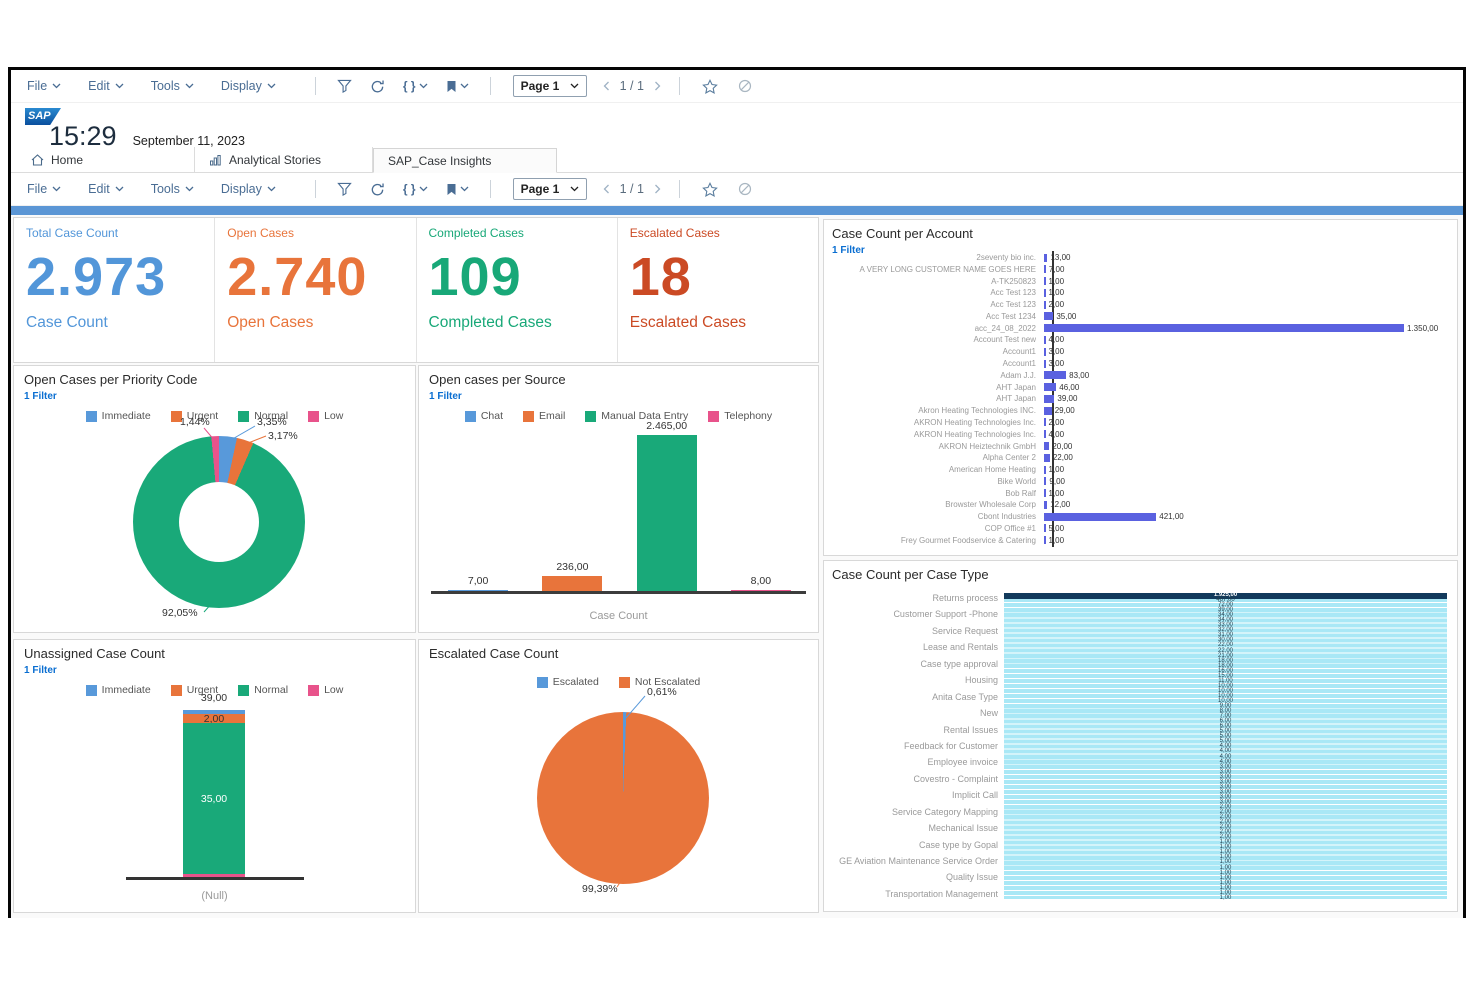 This screenshot has width=1480, height=987. What do you see at coordinates (315, 189) in the screenshot?
I see `toolbar-separator` at bounding box center [315, 189].